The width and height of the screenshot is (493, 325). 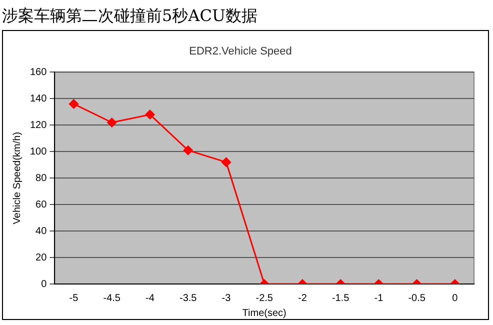 I want to click on x-tick-label: -4, so click(x=150, y=298).